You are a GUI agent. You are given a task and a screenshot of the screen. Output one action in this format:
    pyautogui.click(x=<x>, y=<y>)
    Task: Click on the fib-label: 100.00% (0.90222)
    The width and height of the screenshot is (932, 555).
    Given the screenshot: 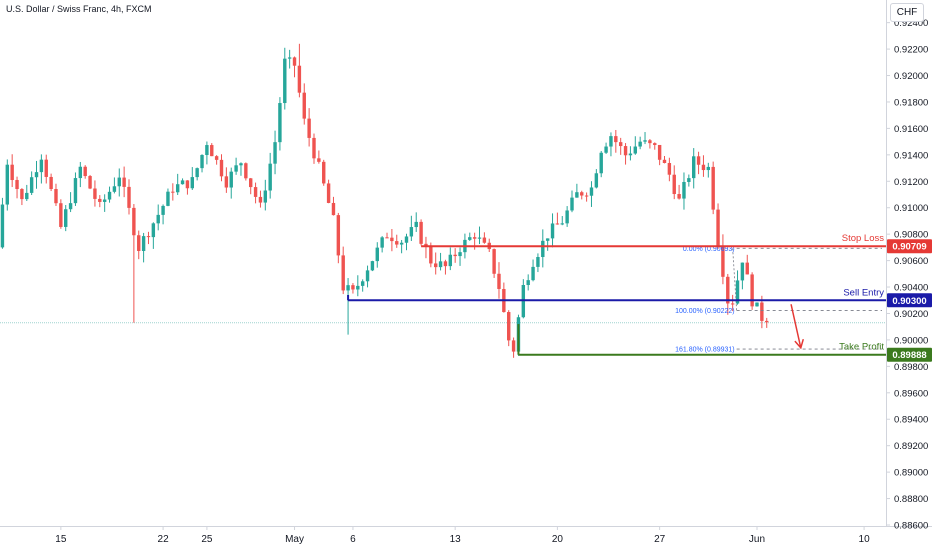 What is the action you would take?
    pyautogui.click(x=705, y=311)
    